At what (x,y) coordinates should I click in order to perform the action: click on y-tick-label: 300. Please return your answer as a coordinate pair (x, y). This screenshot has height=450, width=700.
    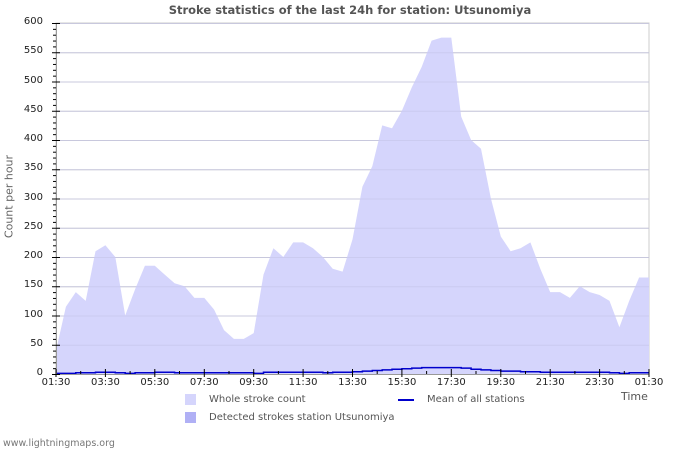
    Looking at the image, I should click on (33, 197).